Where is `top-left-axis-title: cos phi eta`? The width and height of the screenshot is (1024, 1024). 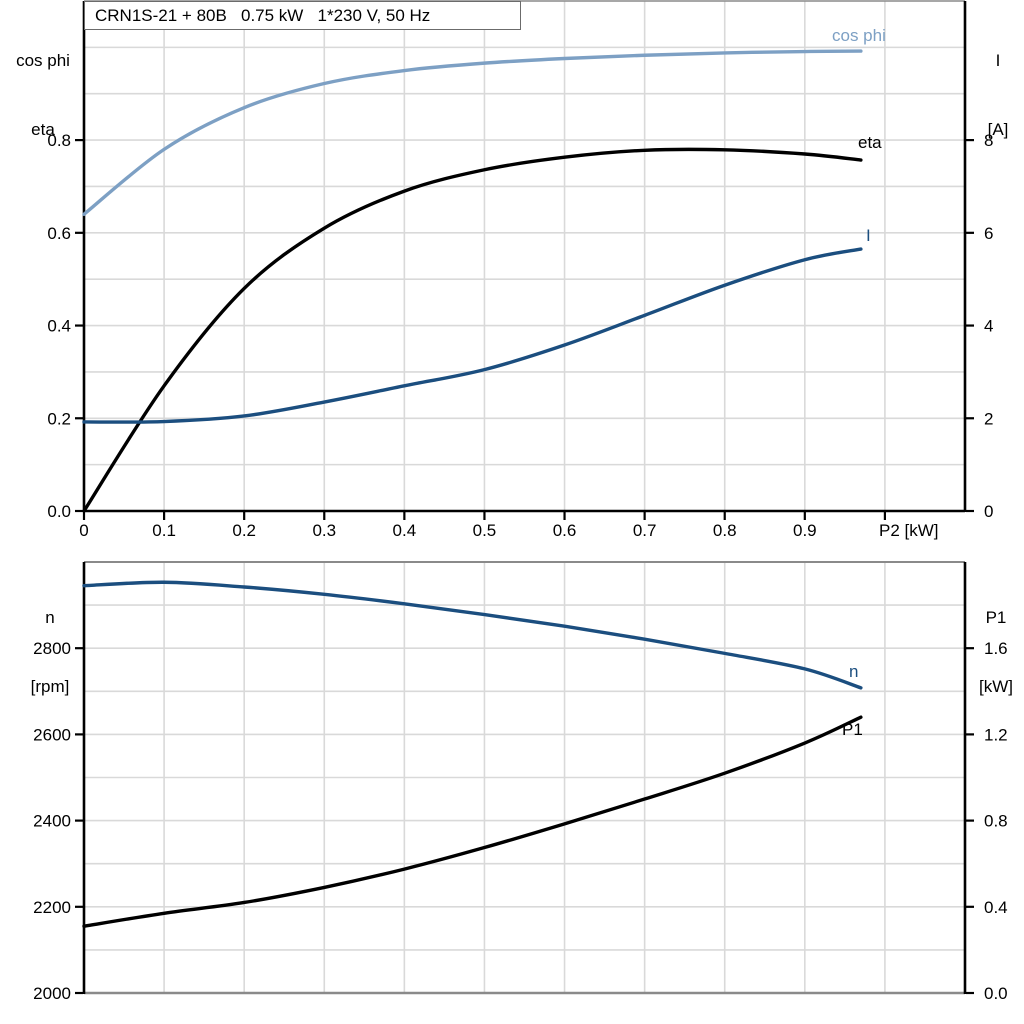 top-left-axis-title: cos phi eta is located at coordinates (43, 95).